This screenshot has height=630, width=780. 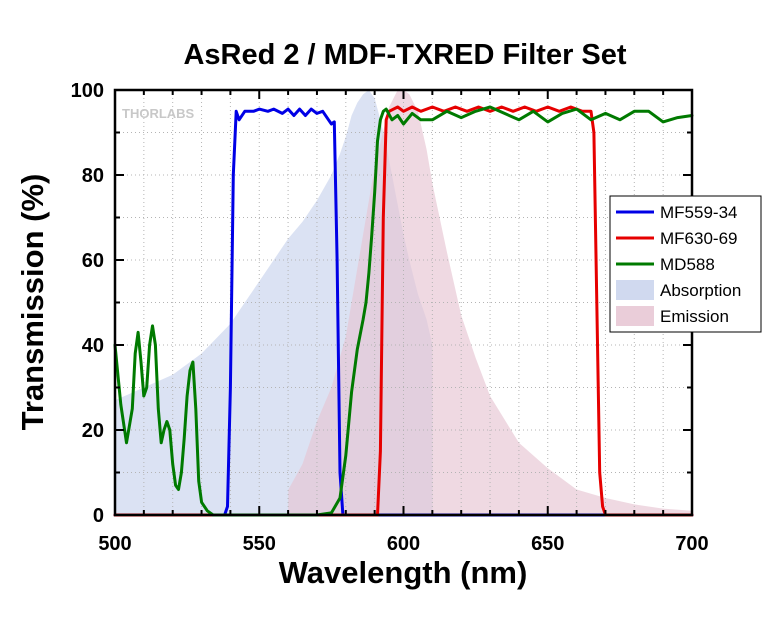 I want to click on y-tick-label: 80, so click(x=93, y=176).